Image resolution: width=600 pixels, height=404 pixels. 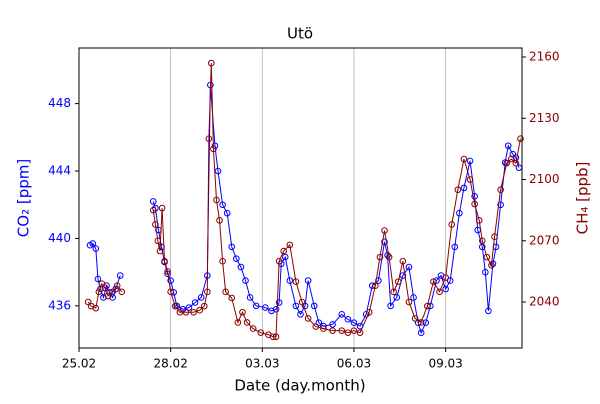 I want to click on x-tick-label: 28.02, so click(x=170, y=364).